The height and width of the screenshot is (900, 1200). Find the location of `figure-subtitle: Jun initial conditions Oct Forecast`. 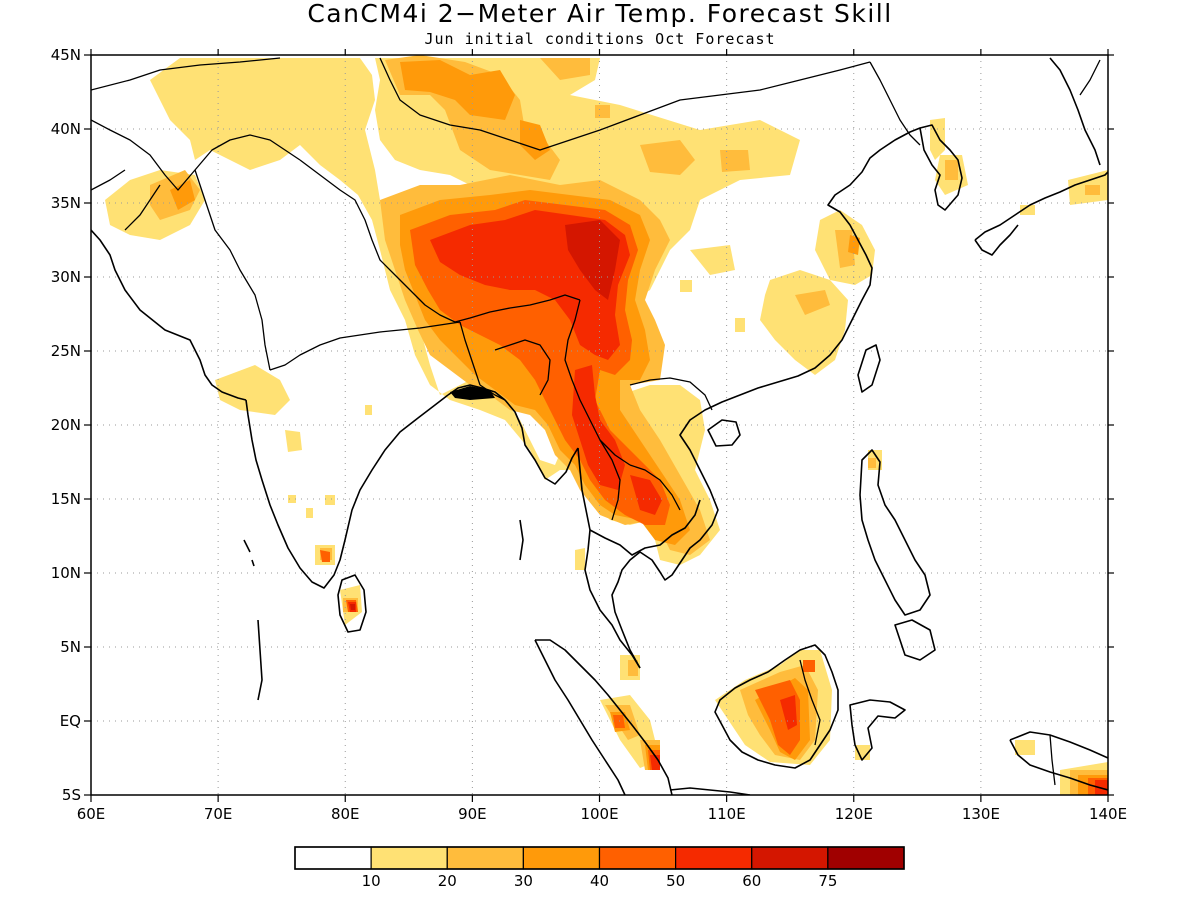

figure-subtitle: Jun initial conditions Oct Forecast is located at coordinates (599, 39).